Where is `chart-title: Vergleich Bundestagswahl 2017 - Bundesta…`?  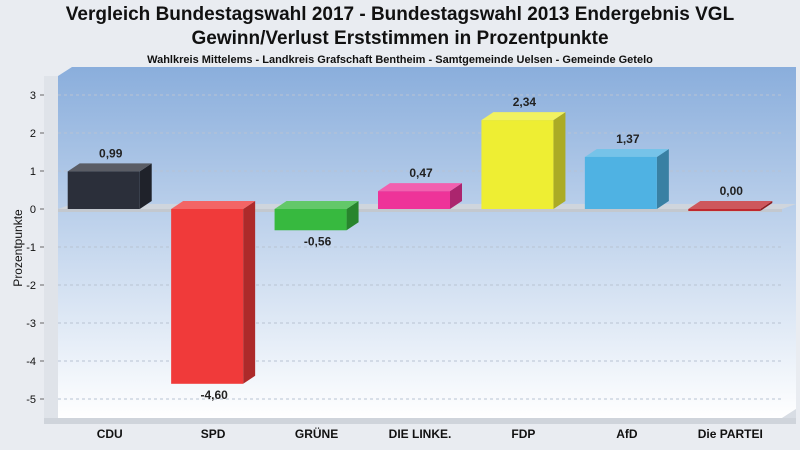
chart-title: Vergleich Bundestagswahl 2017 - Bundesta… is located at coordinates (400, 14).